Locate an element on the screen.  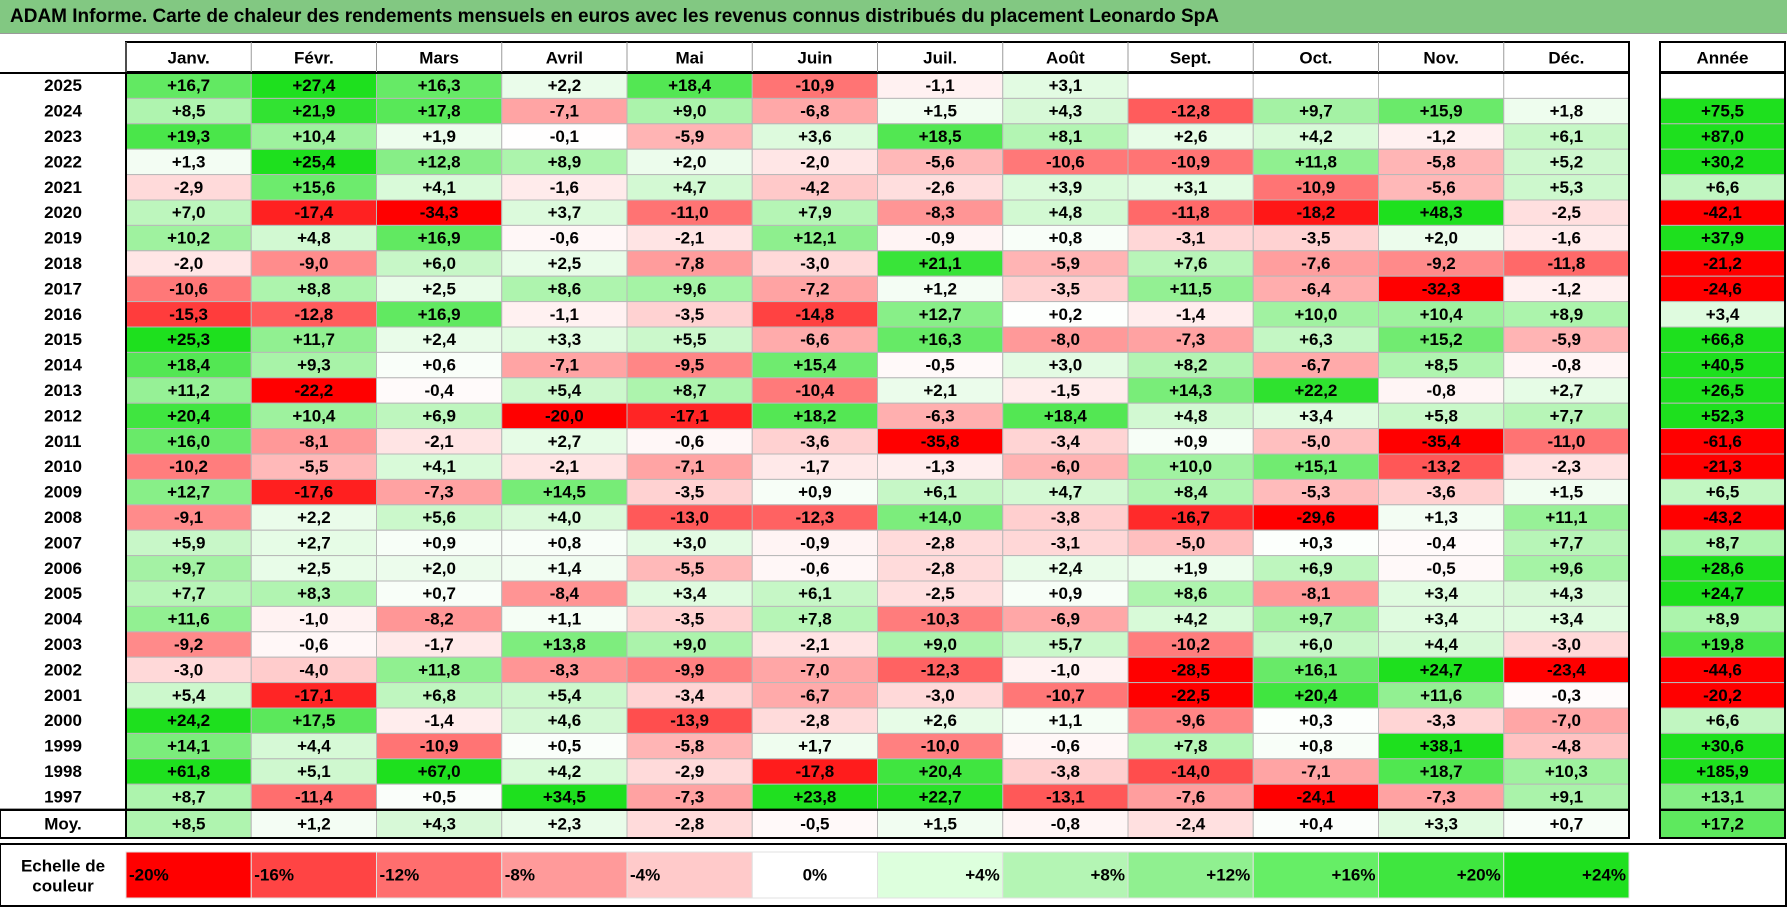
annual-cell-value: +66,8 is located at coordinates (1722, 339).